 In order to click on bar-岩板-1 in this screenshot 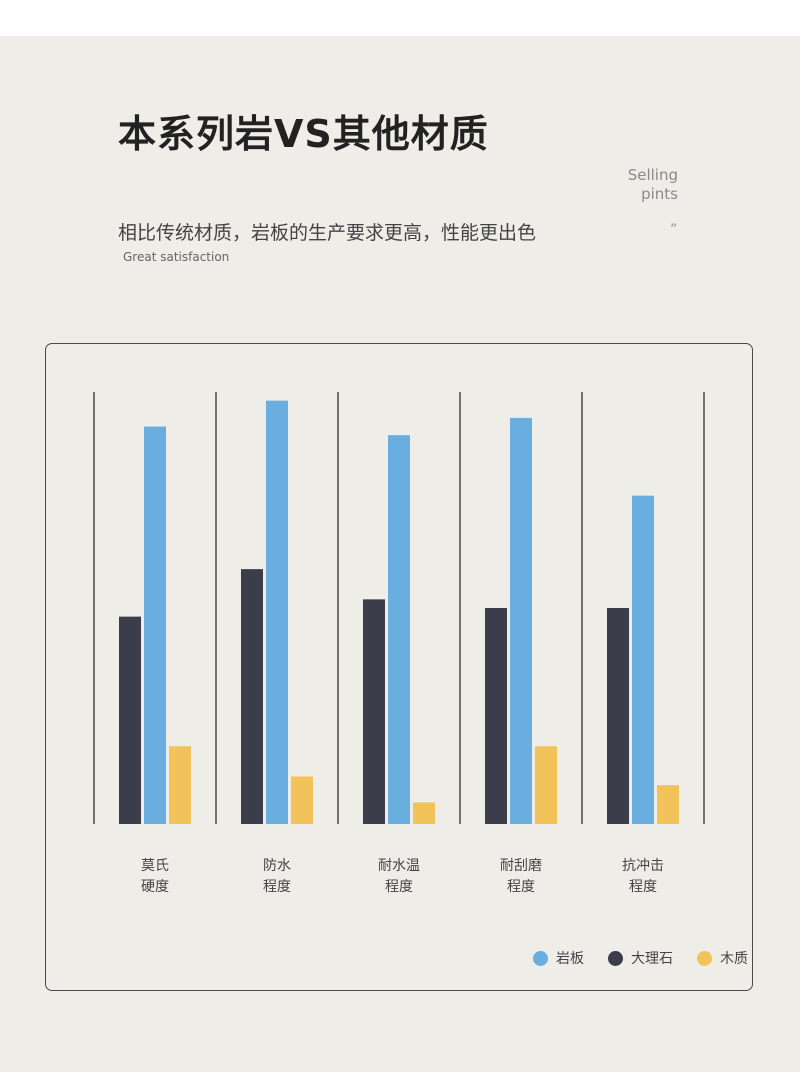, I will do `click(277, 612)`.